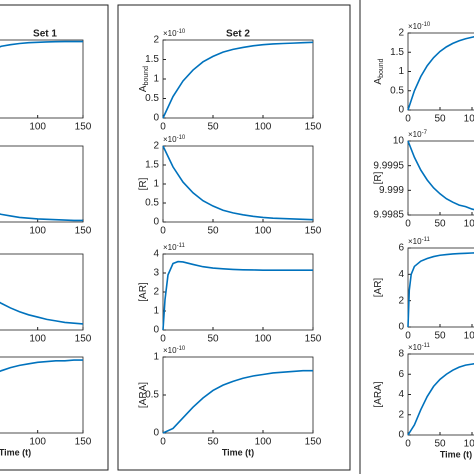 Image resolution: width=474 pixels, height=474 pixels. Describe the element at coordinates (45, 34) in the screenshot. I see `panel-title: Set 1` at that location.